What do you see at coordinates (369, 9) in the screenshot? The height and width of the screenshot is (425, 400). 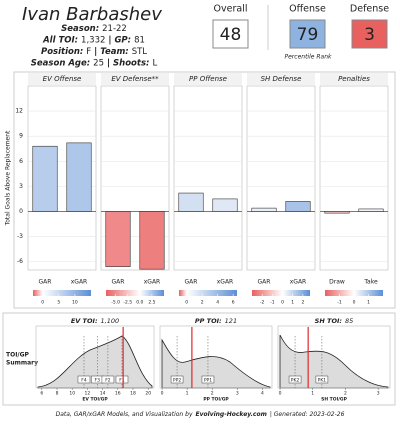 I see `percentile-label: Defense` at bounding box center [369, 9].